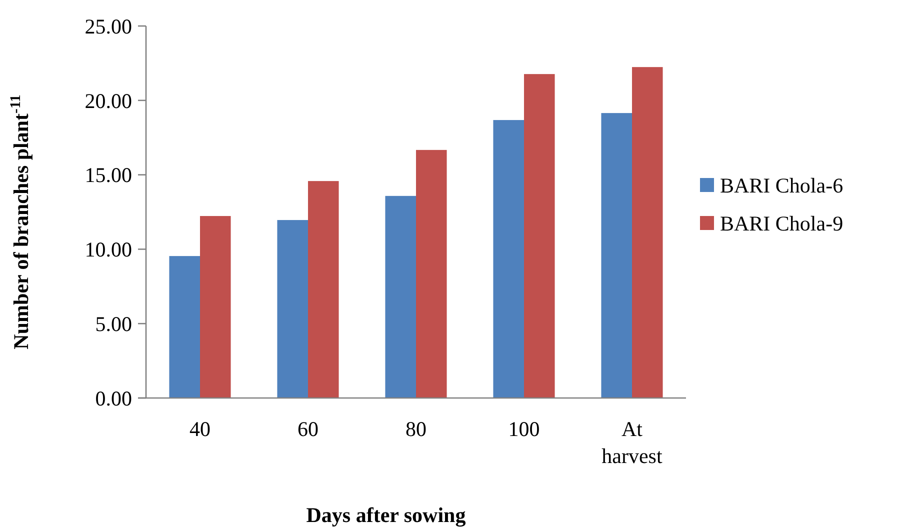  I want to click on x-tick-label: At harvest, so click(632, 442).